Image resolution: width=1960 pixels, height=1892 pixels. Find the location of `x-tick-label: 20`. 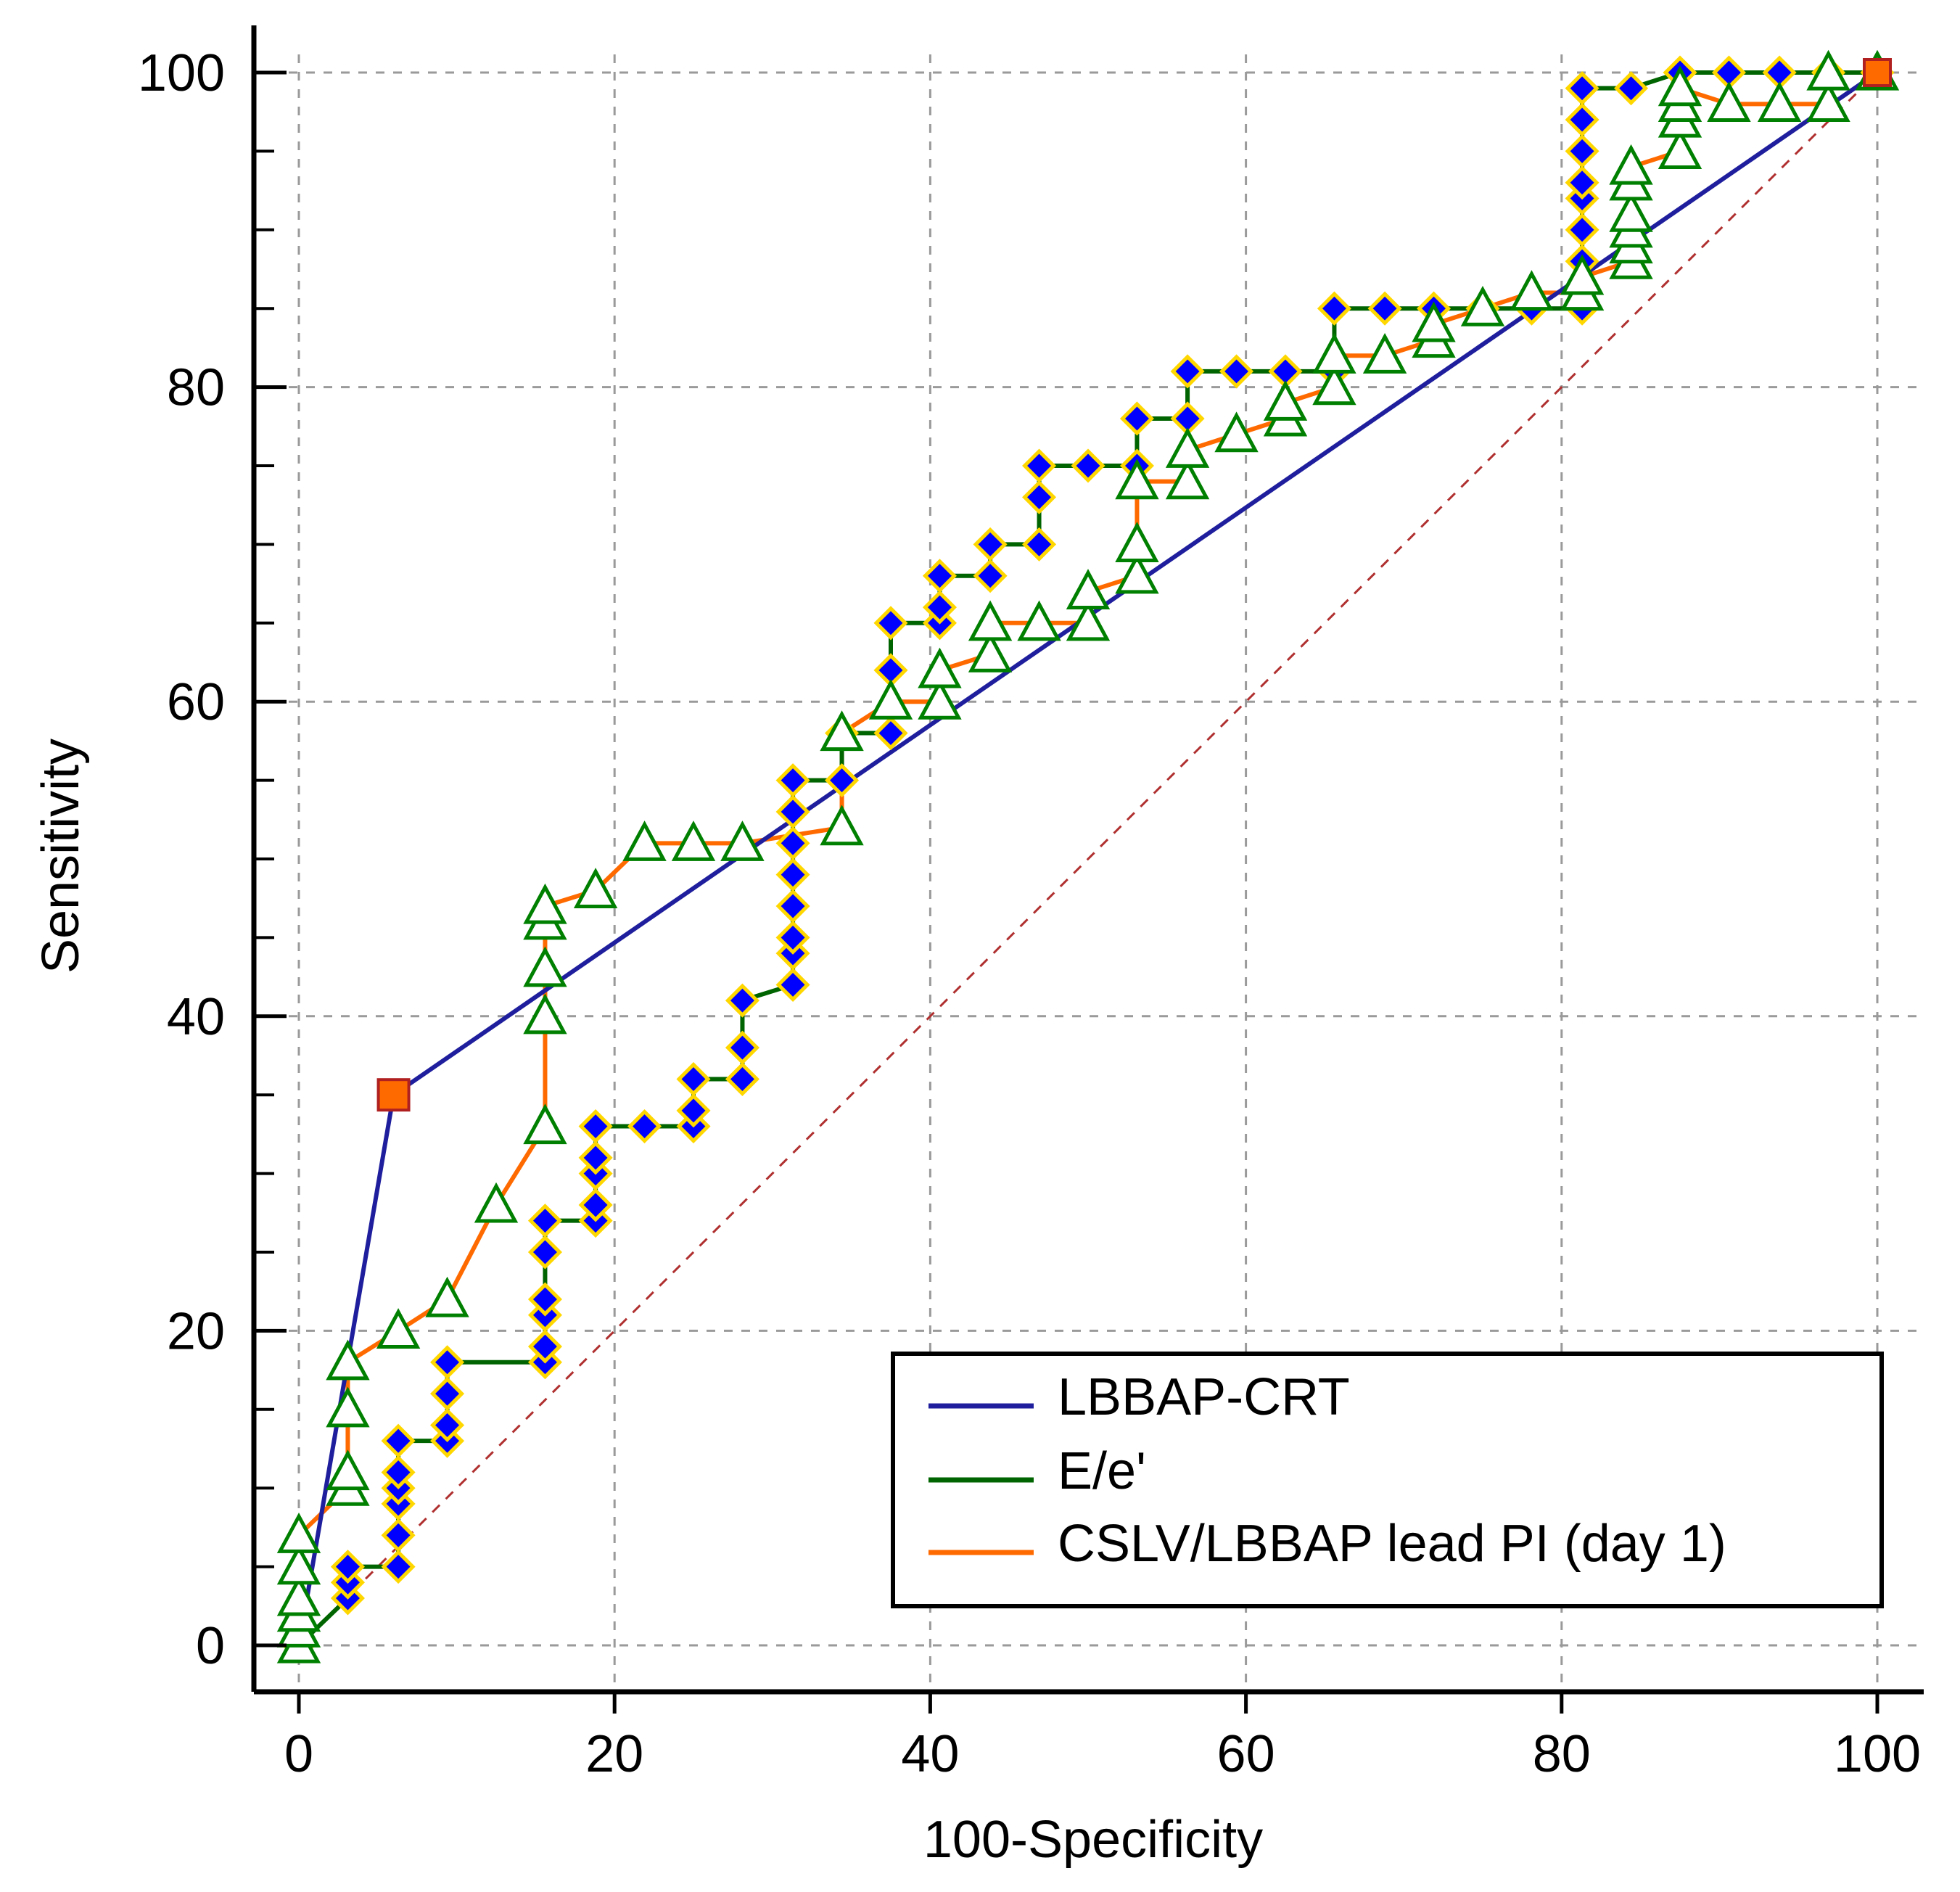

x-tick-label: 20 is located at coordinates (614, 1754).